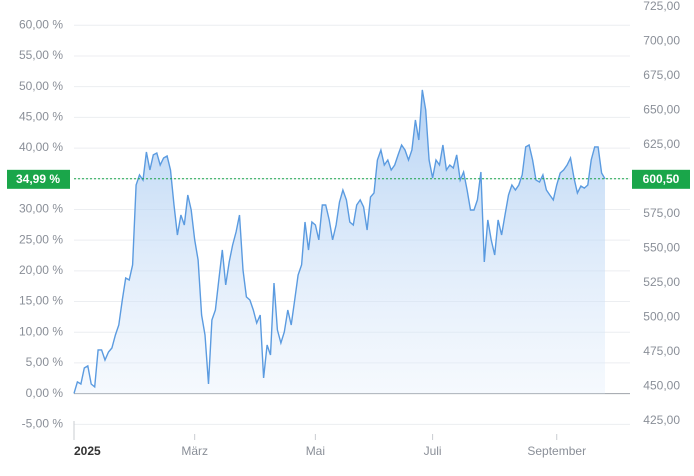 The width and height of the screenshot is (694, 476). I want to click on y2-tick-label: 575,00, so click(661, 213).